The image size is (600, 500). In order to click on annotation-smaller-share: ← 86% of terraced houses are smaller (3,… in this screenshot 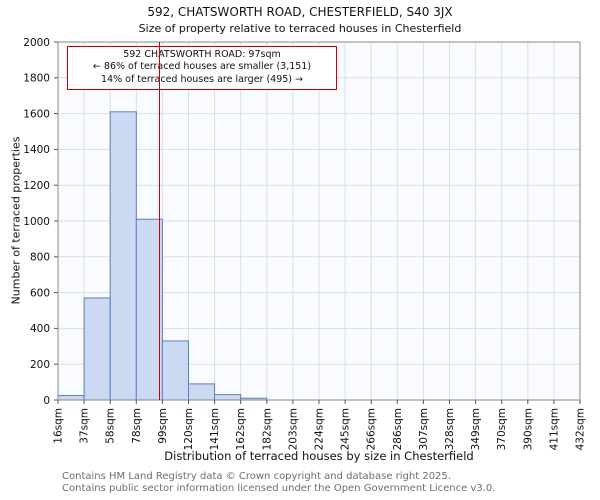, I will do `click(202, 67)`.